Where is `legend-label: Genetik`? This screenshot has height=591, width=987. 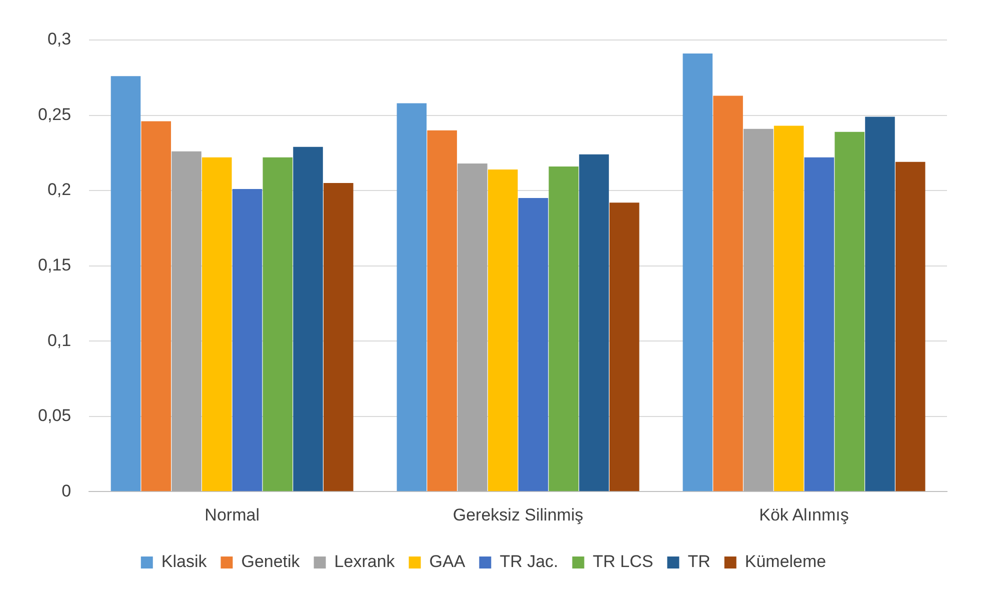
legend-label: Genetik is located at coordinates (270, 562).